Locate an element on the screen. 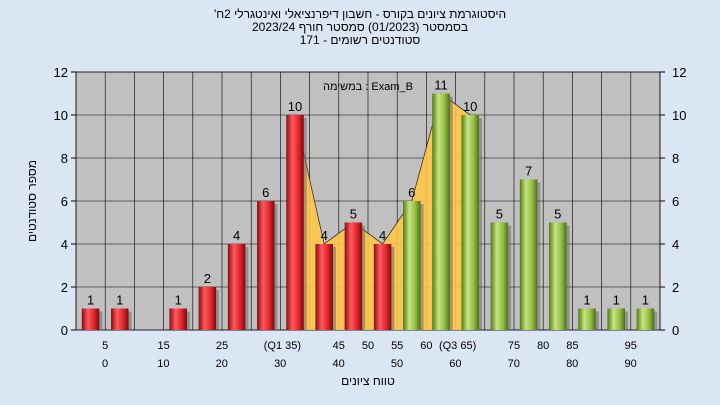 Image resolution: width=720 pixels, height=405 pixels. x-tick-label: 20 is located at coordinates (222, 364).